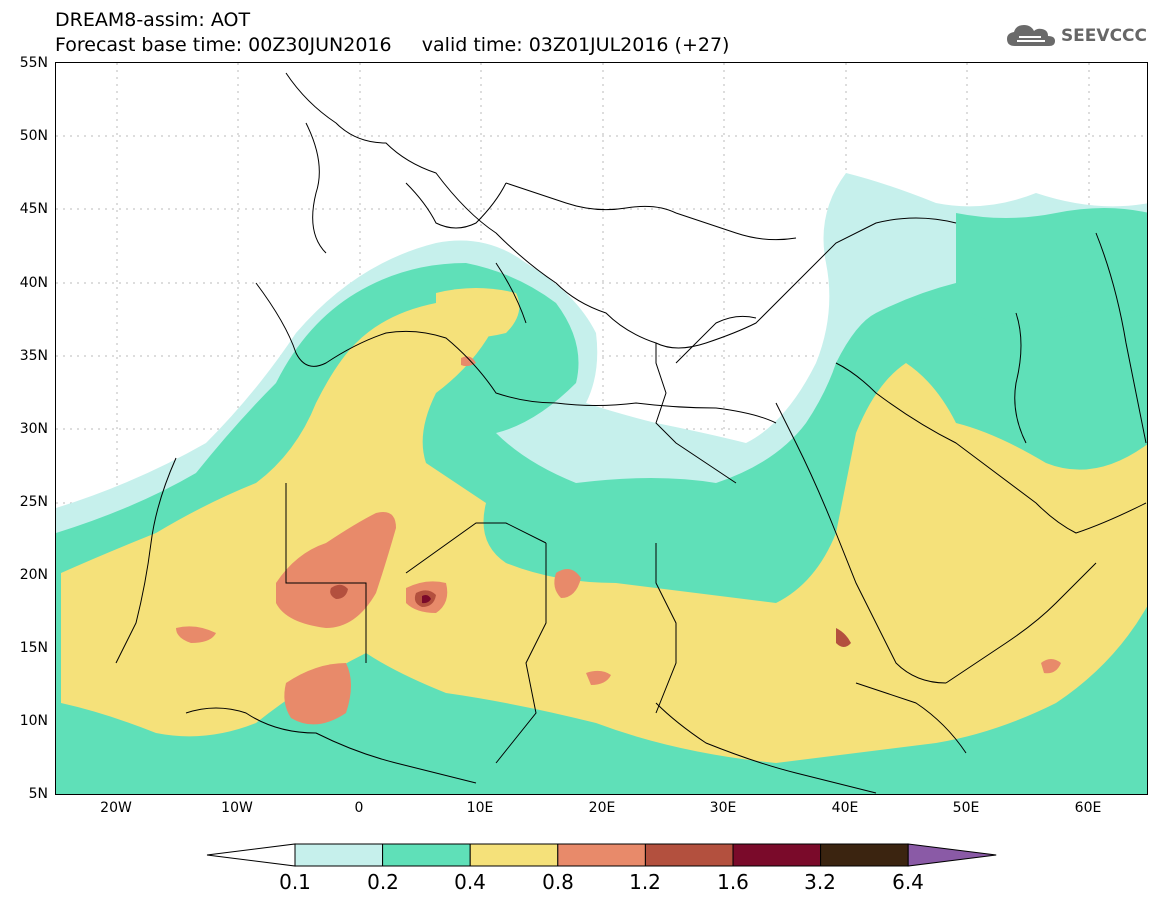 The width and height of the screenshot is (1165, 905). I want to click on lat-label: 15N, so click(33, 648).